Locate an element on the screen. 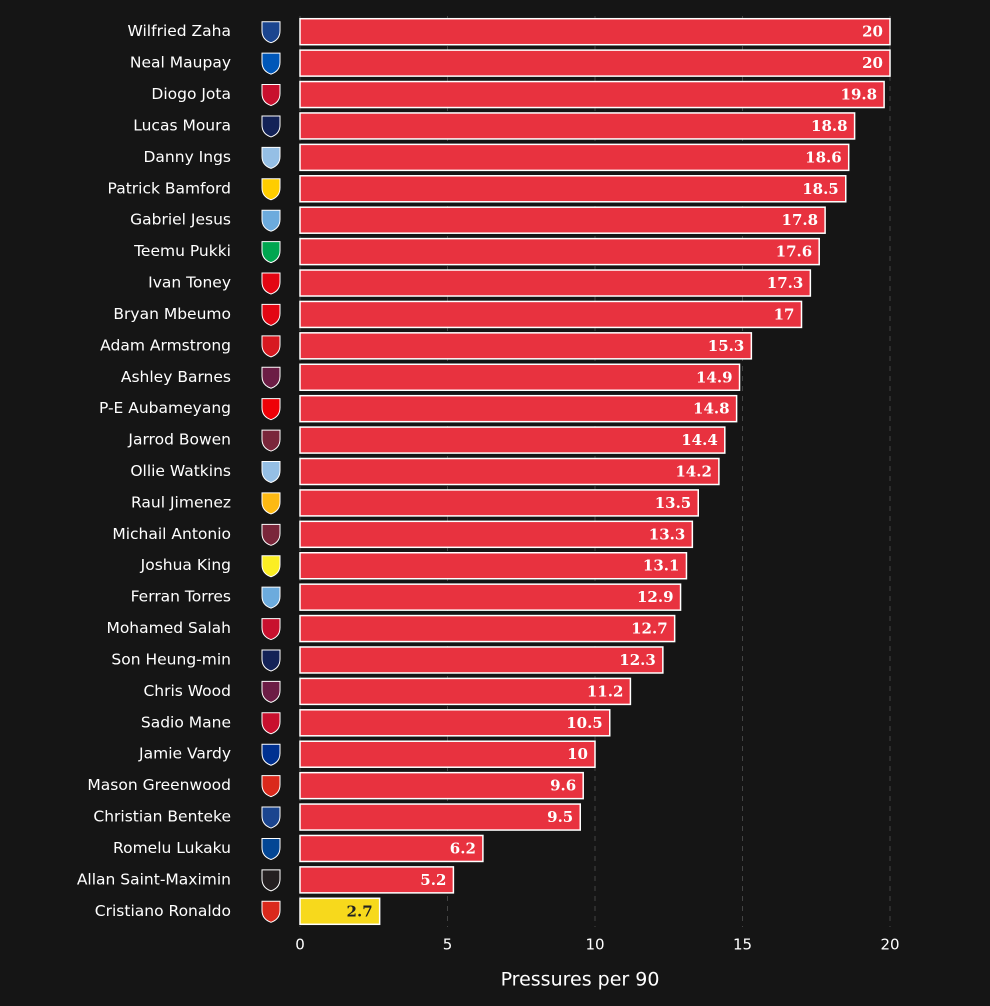 The height and width of the screenshot is (1006, 990). value-label: 10.5 is located at coordinates (584, 723).